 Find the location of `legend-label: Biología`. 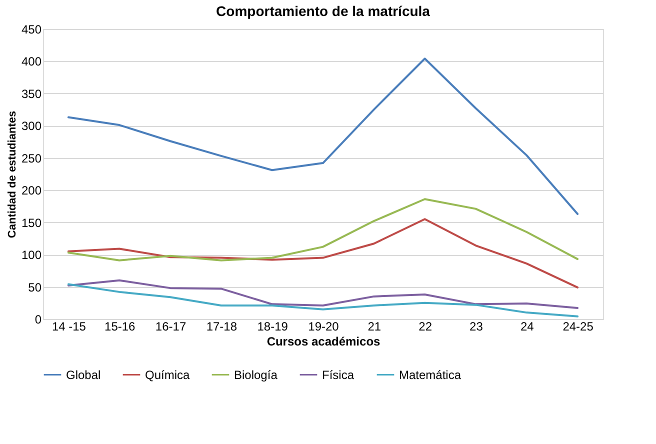

legend-label: Biología is located at coordinates (256, 375).